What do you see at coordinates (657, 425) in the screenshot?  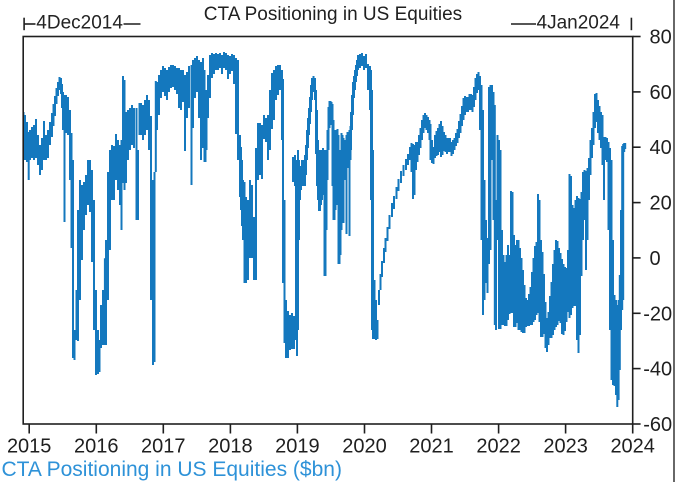 I see `svg-text: -60` at bounding box center [657, 425].